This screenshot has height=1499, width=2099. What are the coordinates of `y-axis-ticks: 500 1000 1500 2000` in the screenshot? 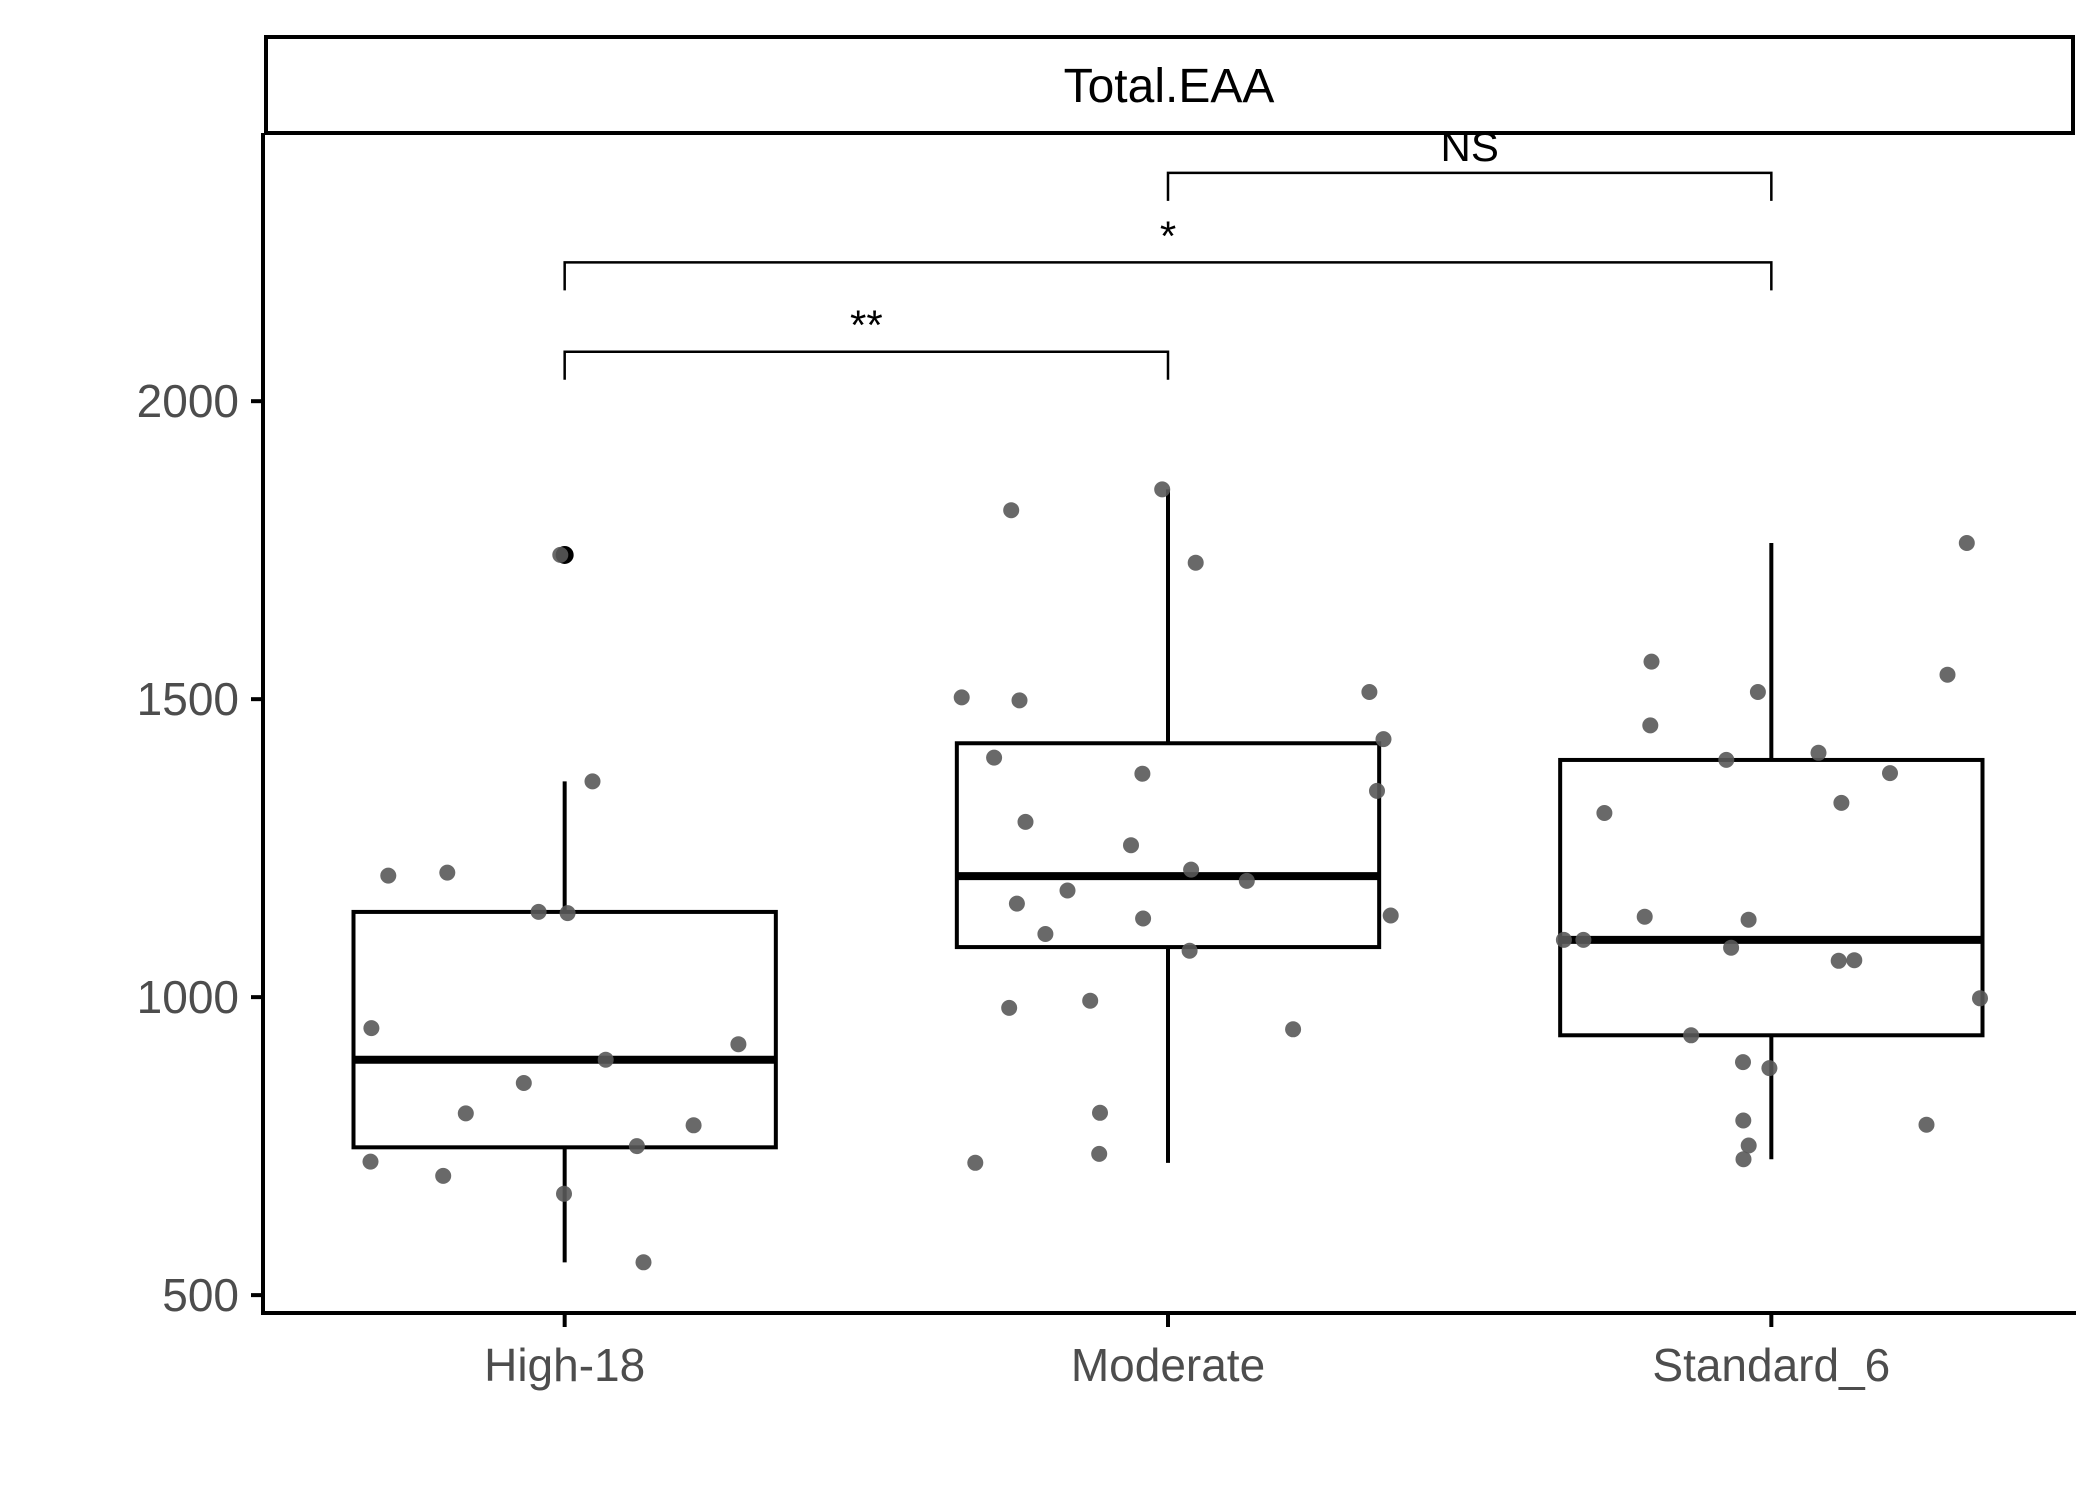 It's located at (200, 848).